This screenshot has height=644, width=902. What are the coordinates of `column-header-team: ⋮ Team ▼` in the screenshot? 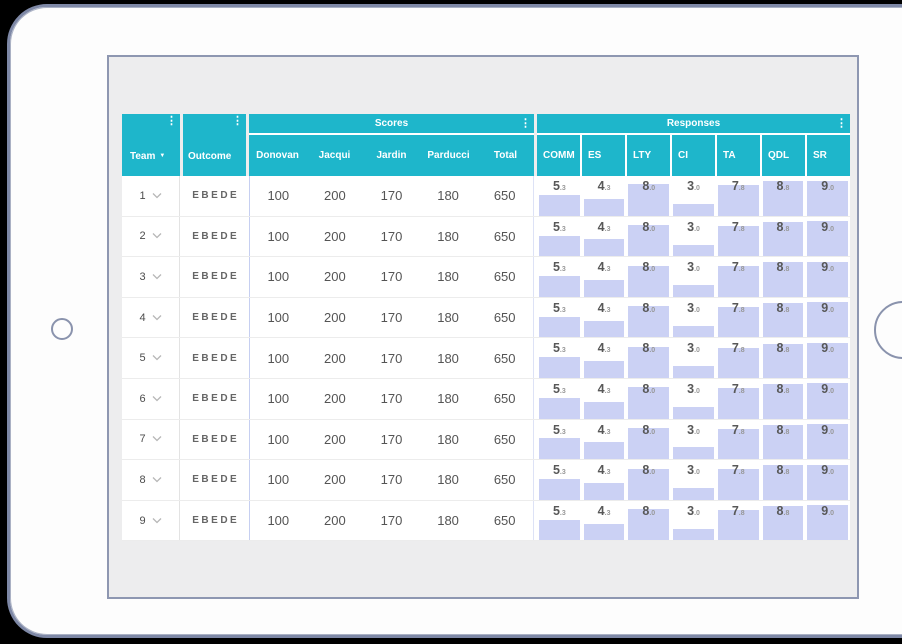 It's located at (151, 145).